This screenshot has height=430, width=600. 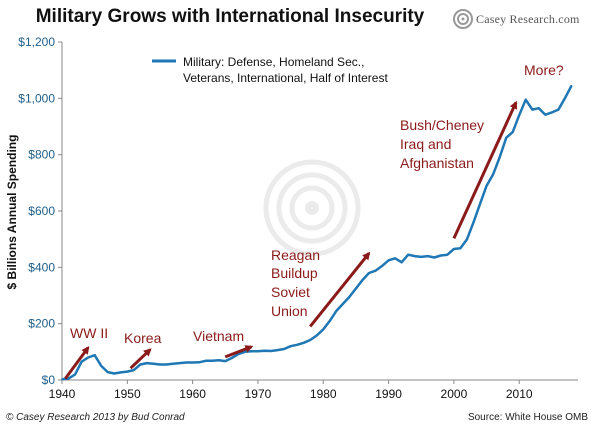 I want to click on x-axis-ticks: 1940 1950 1960 1970 1980 1990 2000 2010, so click(x=291, y=390).